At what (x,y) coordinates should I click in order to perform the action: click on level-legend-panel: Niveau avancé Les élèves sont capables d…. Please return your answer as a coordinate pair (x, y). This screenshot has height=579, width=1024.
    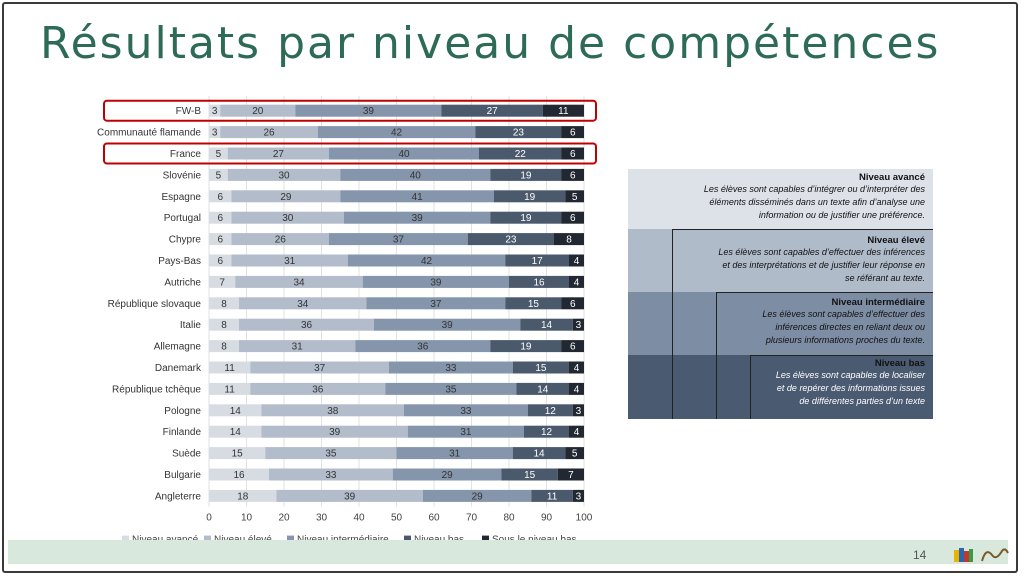
    Looking at the image, I should click on (780, 294).